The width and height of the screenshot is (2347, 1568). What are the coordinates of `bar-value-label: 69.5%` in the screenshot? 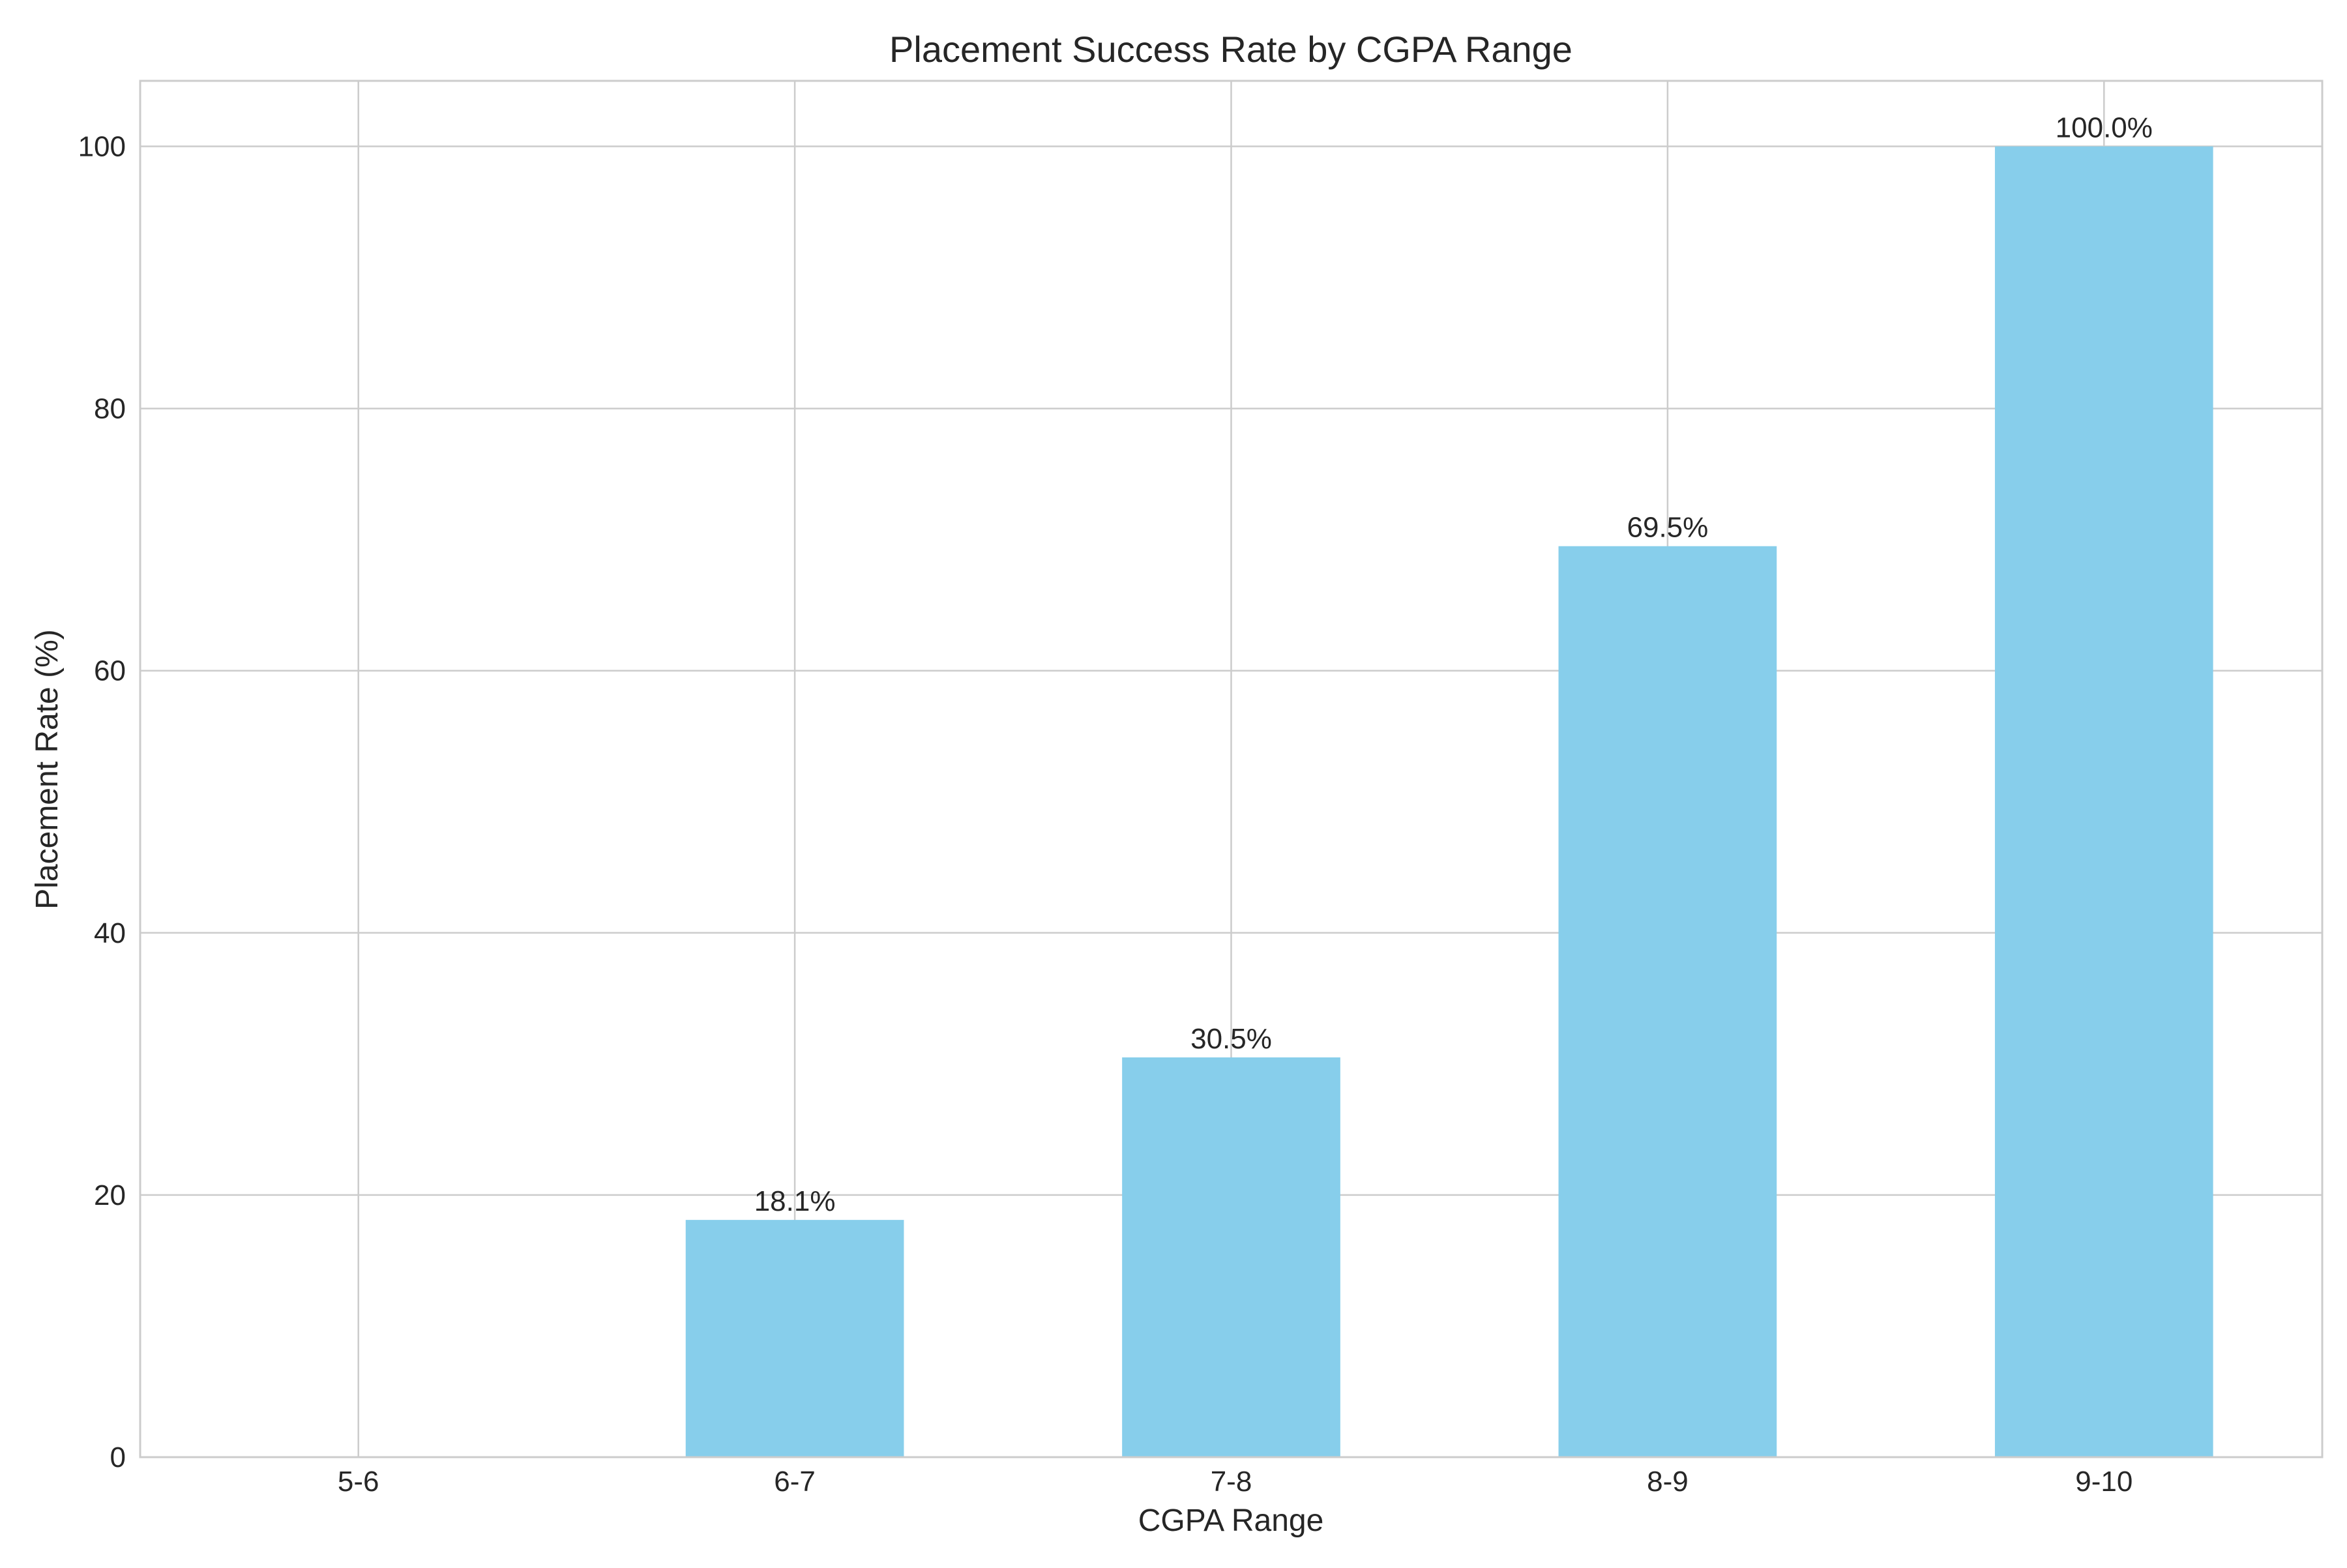 It's located at (1668, 528).